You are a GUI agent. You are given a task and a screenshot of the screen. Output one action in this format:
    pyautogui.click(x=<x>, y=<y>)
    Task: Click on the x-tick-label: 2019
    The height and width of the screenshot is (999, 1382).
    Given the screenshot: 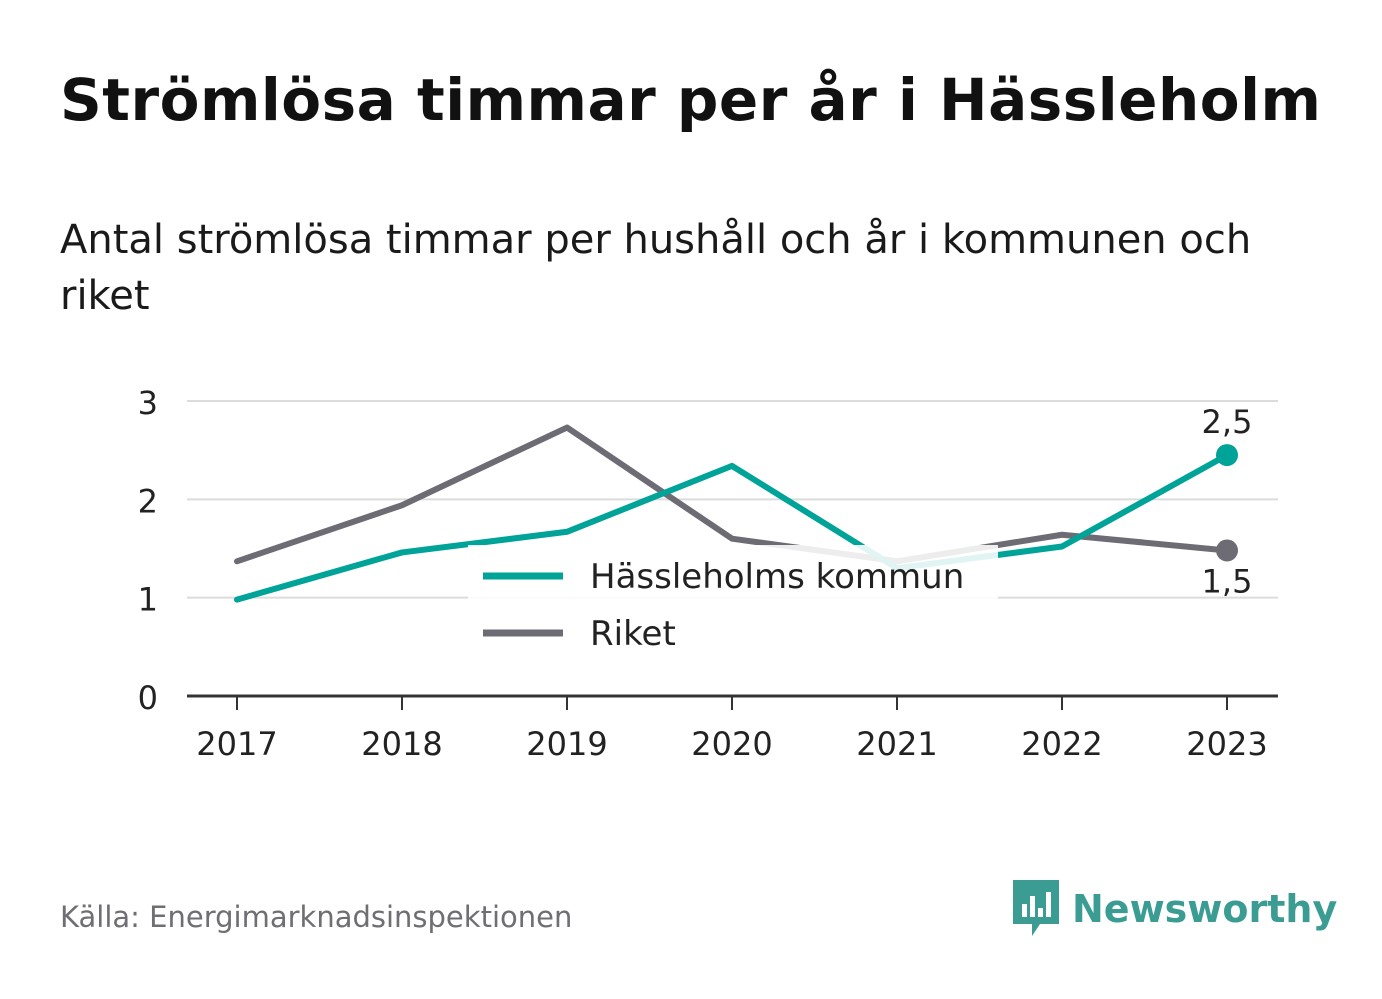 What is the action you would take?
    pyautogui.click(x=566, y=744)
    